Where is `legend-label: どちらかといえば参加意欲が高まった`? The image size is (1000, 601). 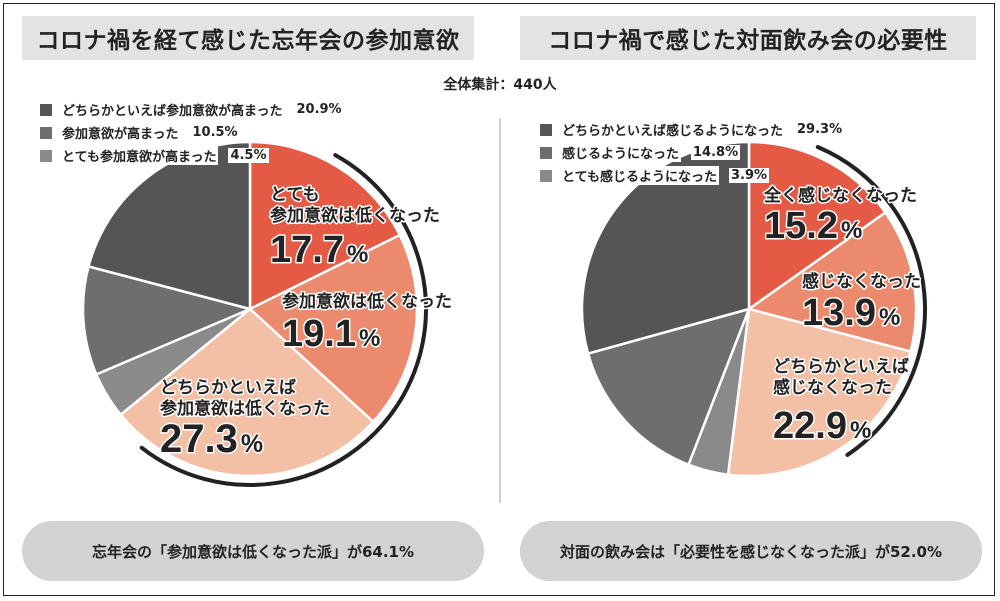
legend-label: どちらかといえば参加意欲が高まった is located at coordinates (172, 109).